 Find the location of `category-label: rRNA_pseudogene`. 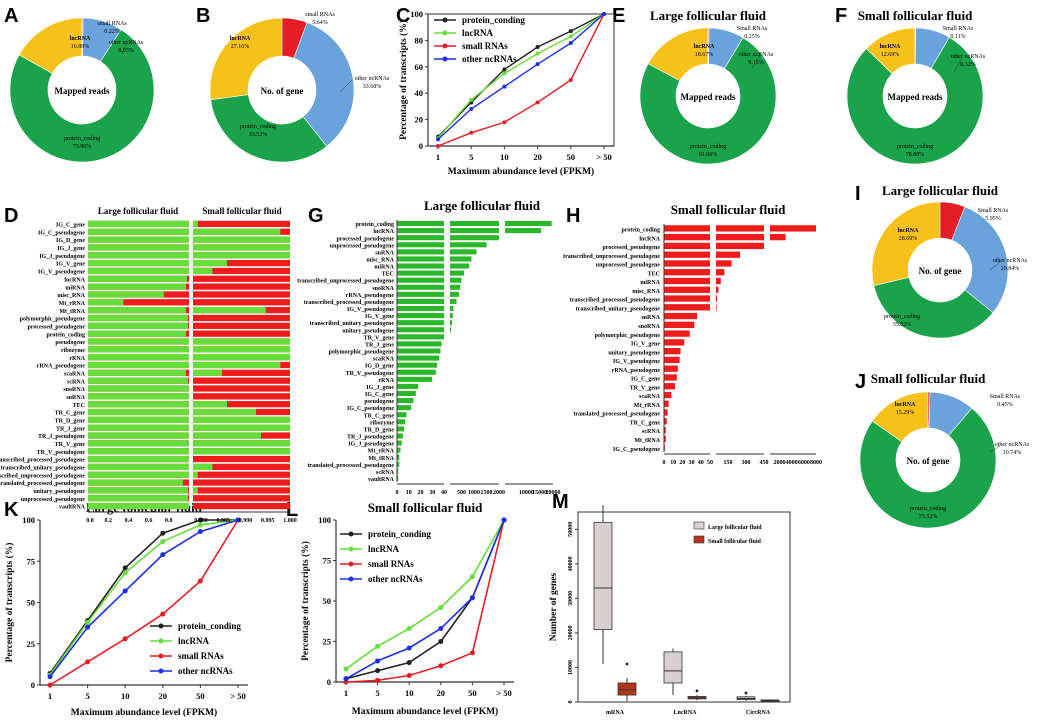

category-label: rRNA_pseudogene is located at coordinates (636, 371).